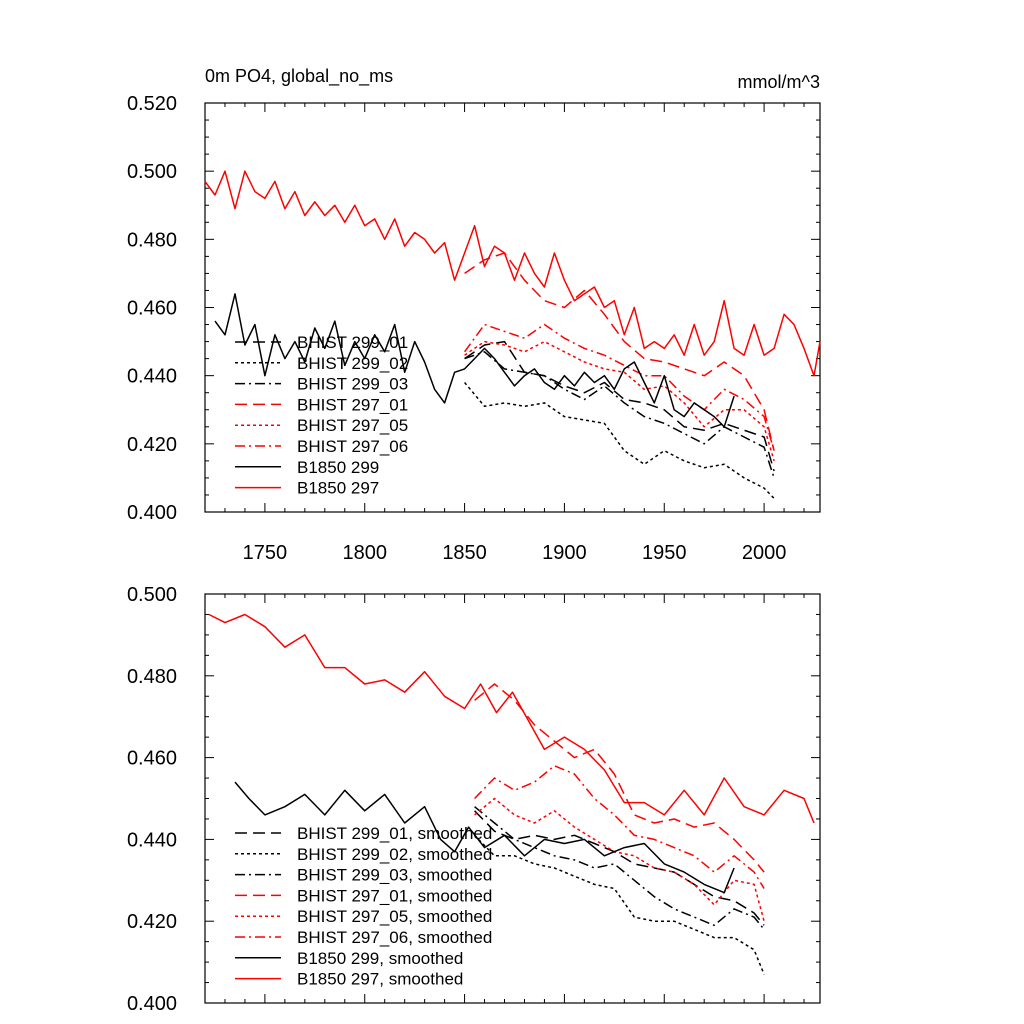  Describe the element at coordinates (464, 553) in the screenshot. I see `top-x-tick-label: 1850` at that location.